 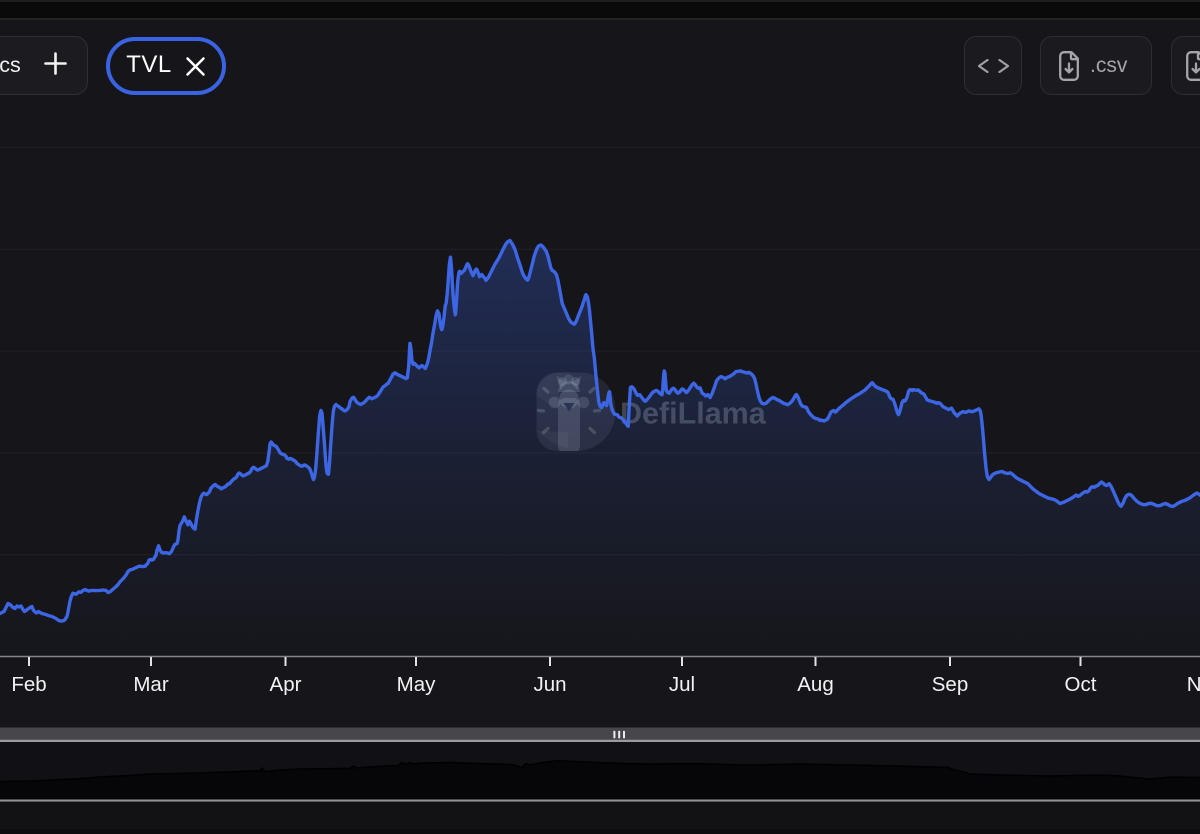 What do you see at coordinates (549, 684) in the screenshot?
I see `svg-text: Jun` at bounding box center [549, 684].